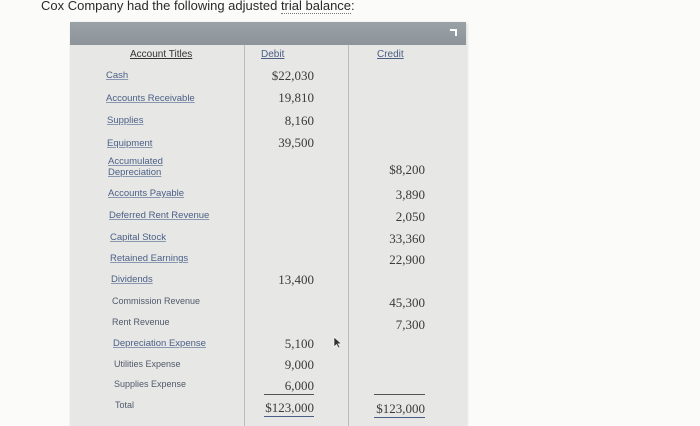  Describe the element at coordinates (410, 216) in the screenshot. I see `credit-deferred-rent-revenue: 2,050` at that location.